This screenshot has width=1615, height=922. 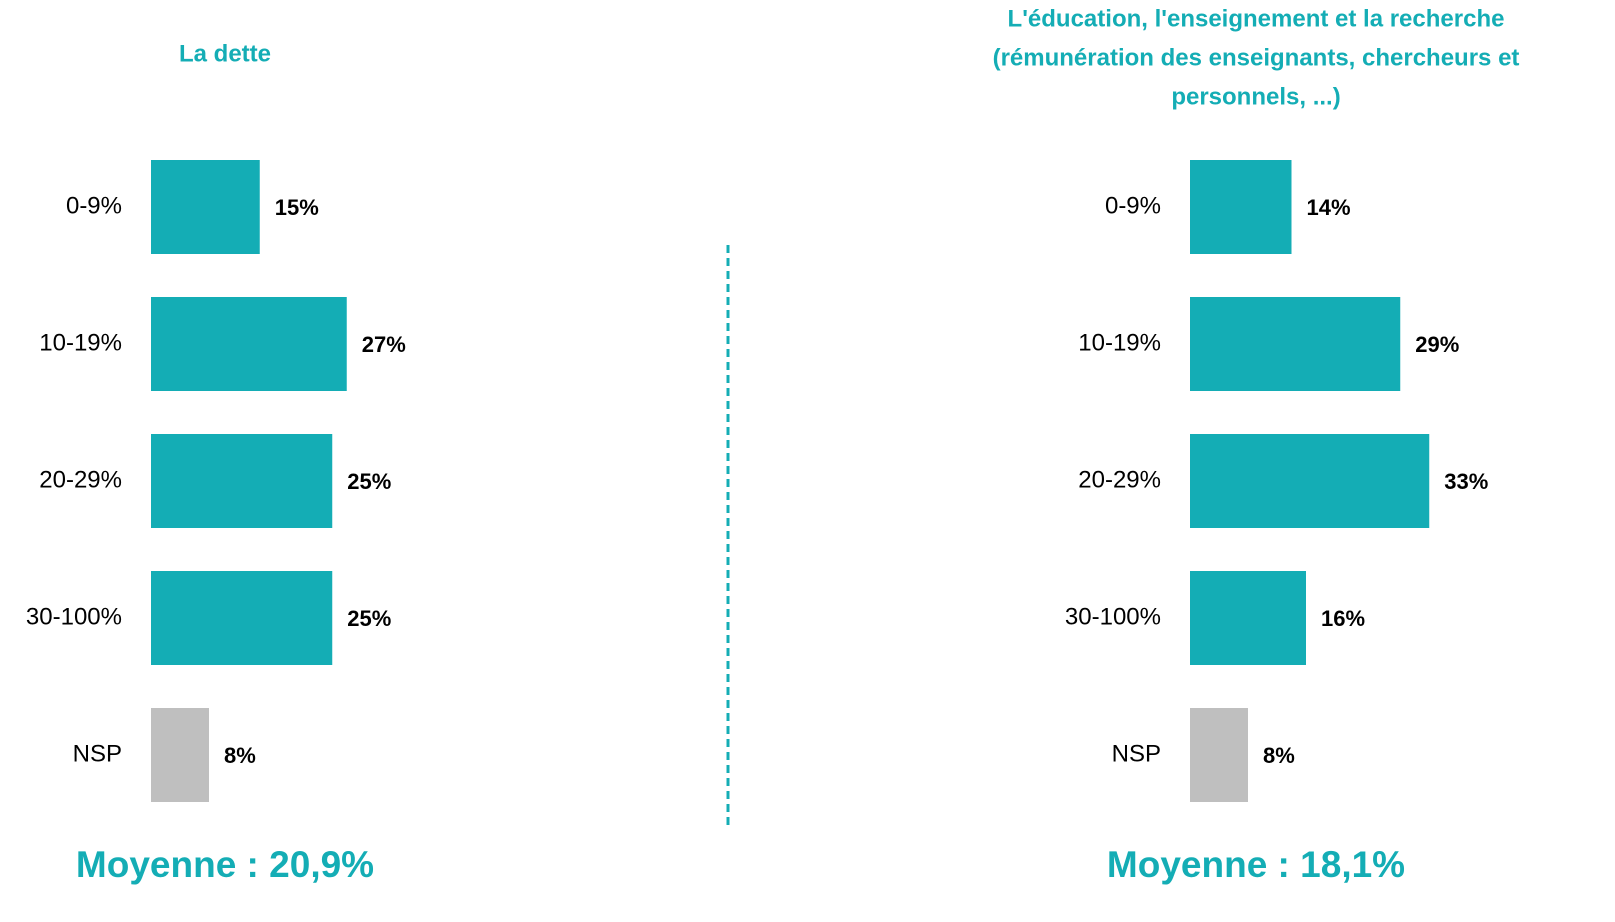 What do you see at coordinates (1329, 207) in the screenshot?
I see `value-label: 14%` at bounding box center [1329, 207].